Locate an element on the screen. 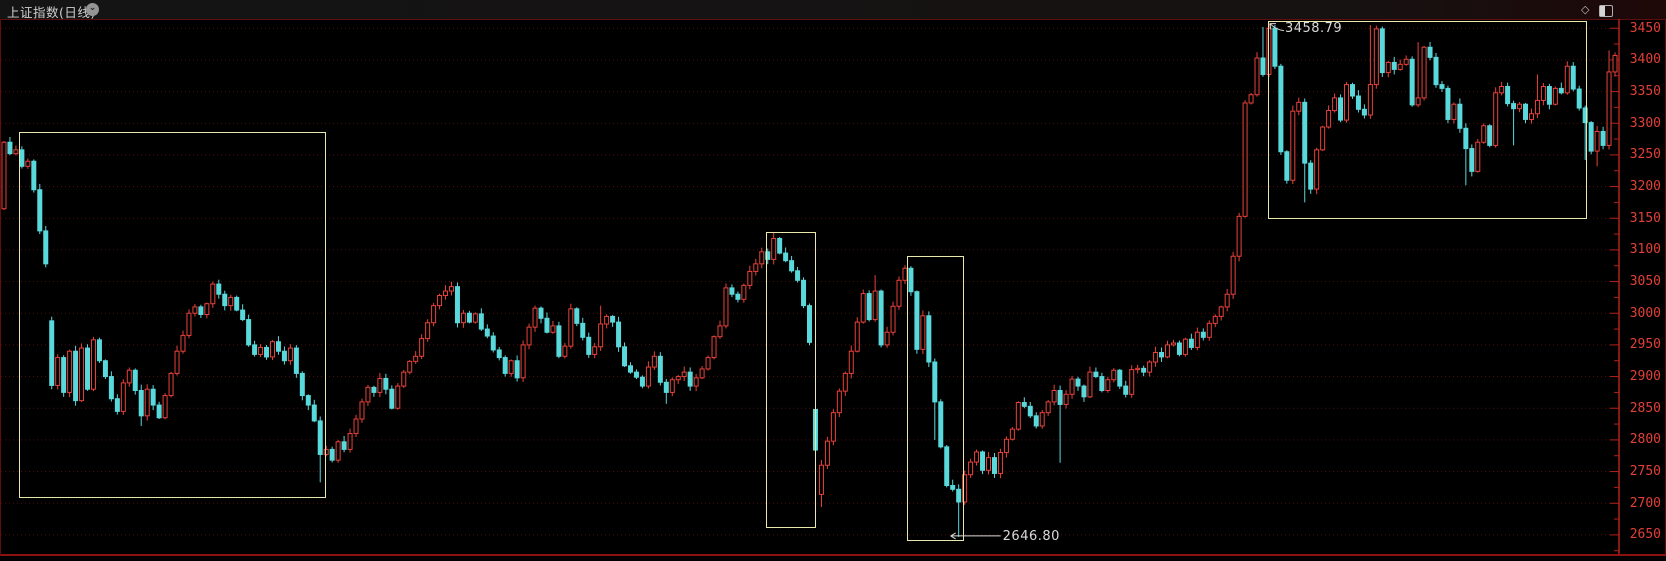  y-axis-label: 3100 is located at coordinates (1645, 250).